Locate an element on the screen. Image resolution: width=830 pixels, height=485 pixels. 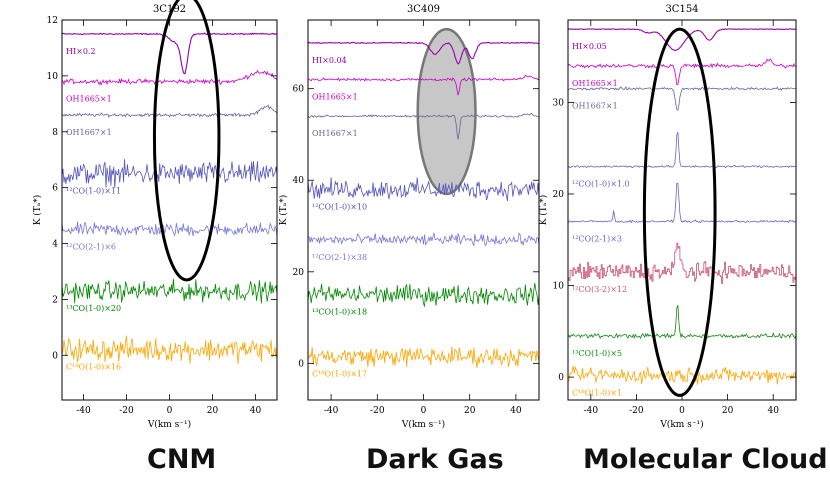
y-tick-label: 60 is located at coordinates (299, 90).